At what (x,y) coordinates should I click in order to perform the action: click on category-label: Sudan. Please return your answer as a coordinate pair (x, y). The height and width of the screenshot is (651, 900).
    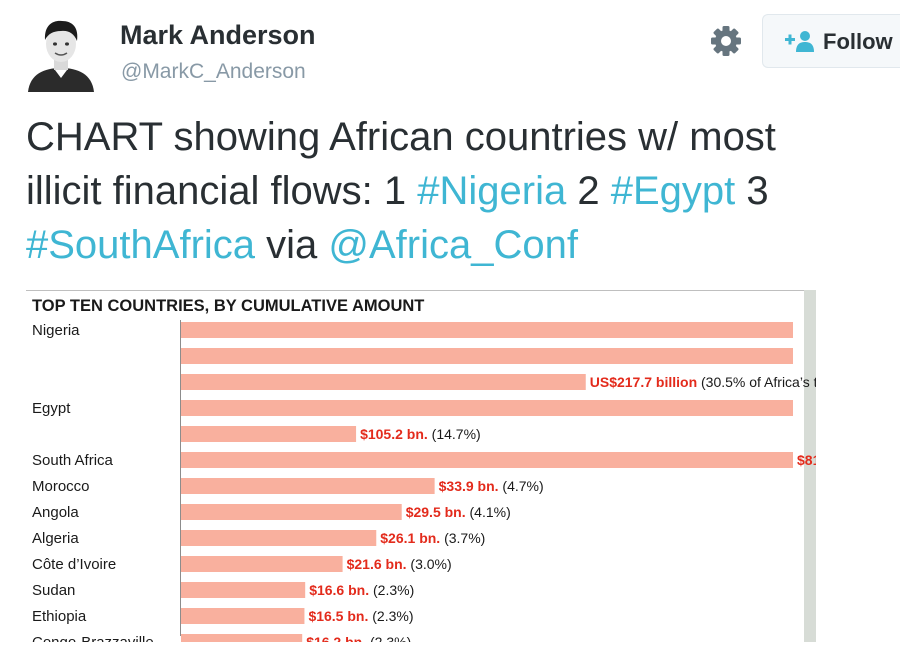
    Looking at the image, I should click on (53, 590).